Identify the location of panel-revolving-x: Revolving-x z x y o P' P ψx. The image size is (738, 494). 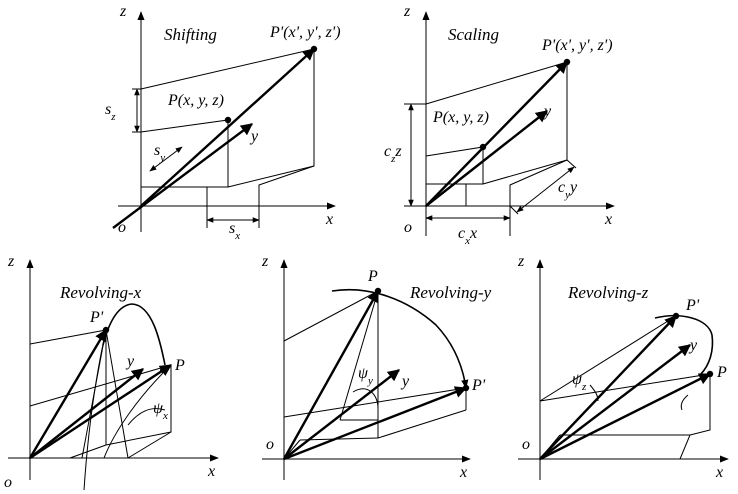
(111, 372).